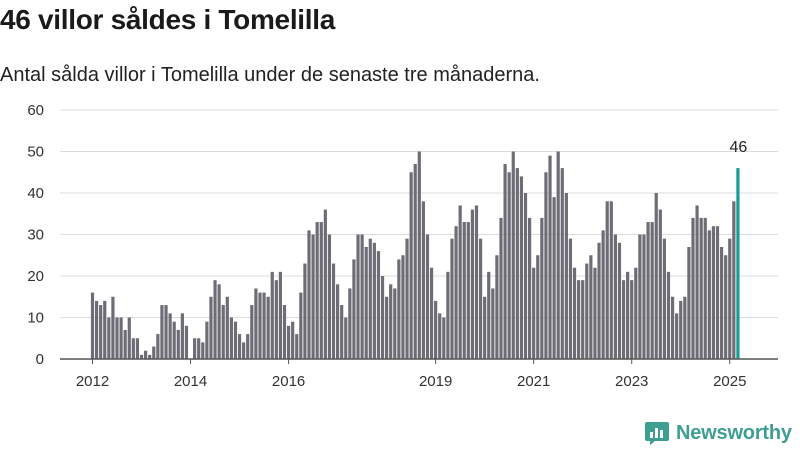 The image size is (800, 450). I want to click on highlight-value-label: 46, so click(739, 147).